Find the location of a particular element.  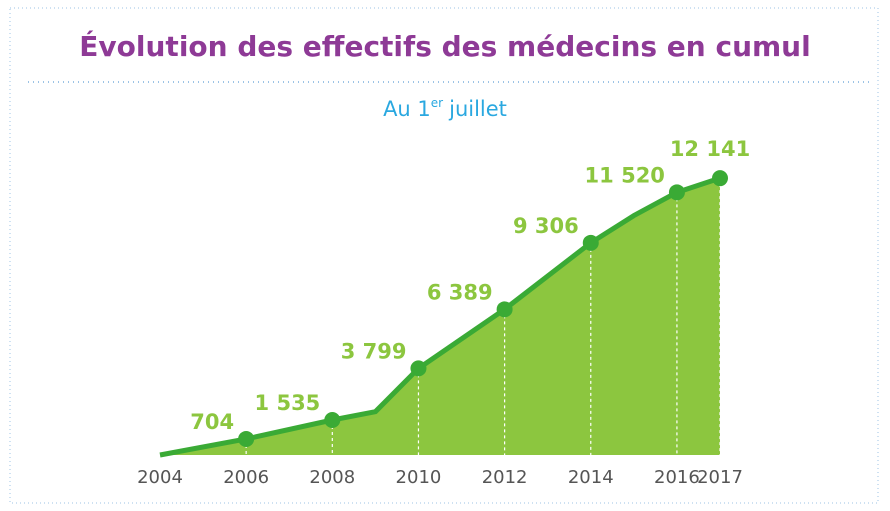

x-tick-label: 2014 is located at coordinates (591, 477).